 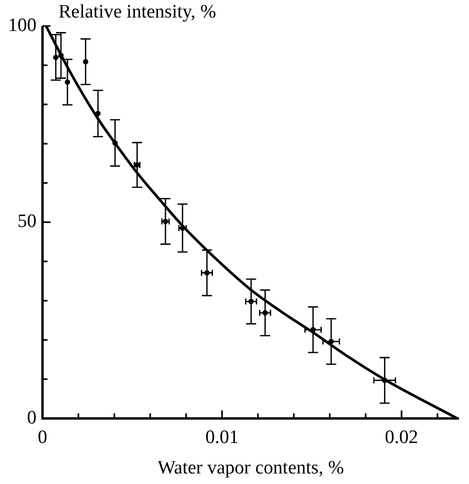 I want to click on x-tick-label: 0.01, so click(x=222, y=437).